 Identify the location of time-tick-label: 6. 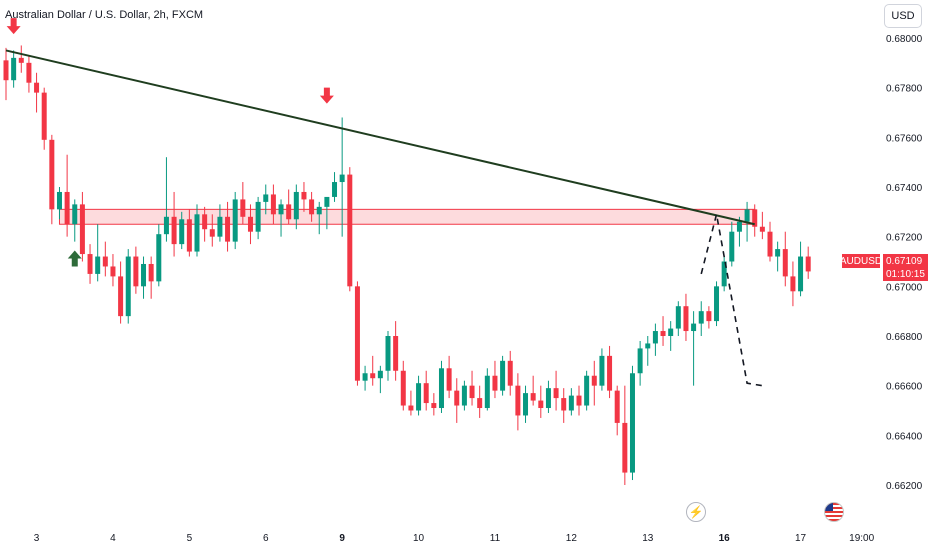
(266, 538).